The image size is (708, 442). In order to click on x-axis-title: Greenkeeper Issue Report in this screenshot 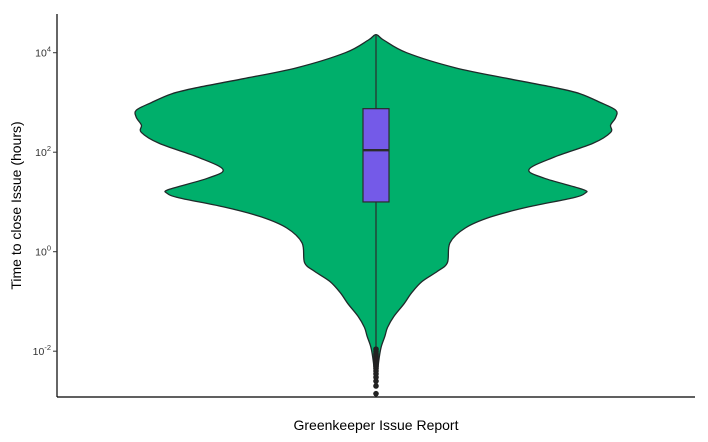, I will do `click(376, 425)`.